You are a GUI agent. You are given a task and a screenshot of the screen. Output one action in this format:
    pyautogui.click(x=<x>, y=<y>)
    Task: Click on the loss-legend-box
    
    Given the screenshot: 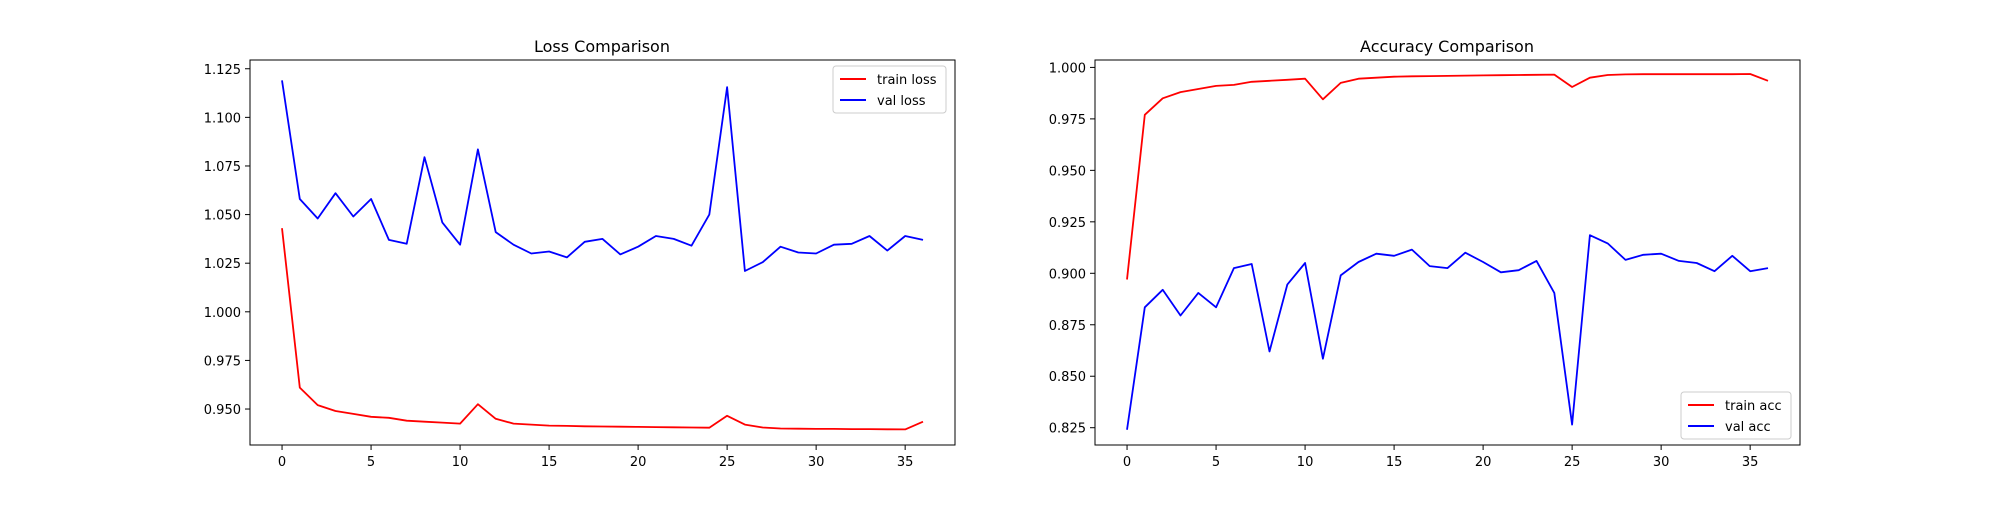 What is the action you would take?
    pyautogui.click(x=889, y=89)
    